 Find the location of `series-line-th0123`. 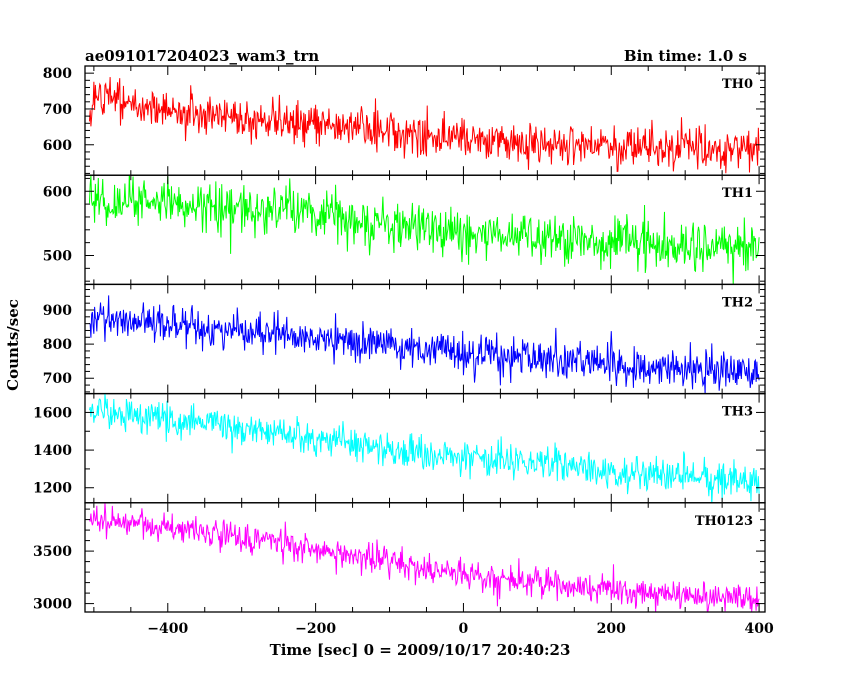

series-line-th0123 is located at coordinates (424, 557).